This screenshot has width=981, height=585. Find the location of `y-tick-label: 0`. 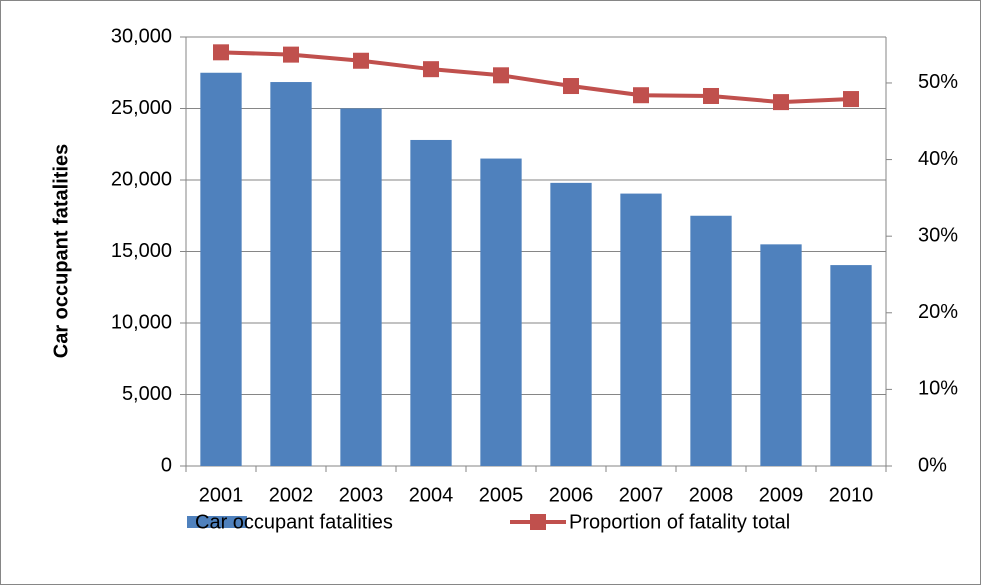

y-tick-label: 0 is located at coordinates (166, 465).